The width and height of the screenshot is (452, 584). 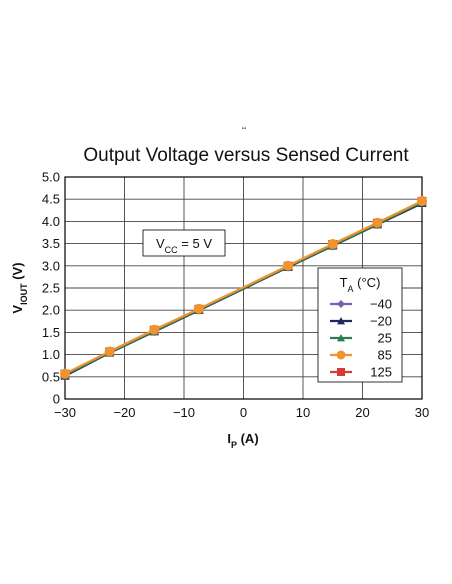 I want to click on legend-title: TA (°C), so click(x=360, y=284).